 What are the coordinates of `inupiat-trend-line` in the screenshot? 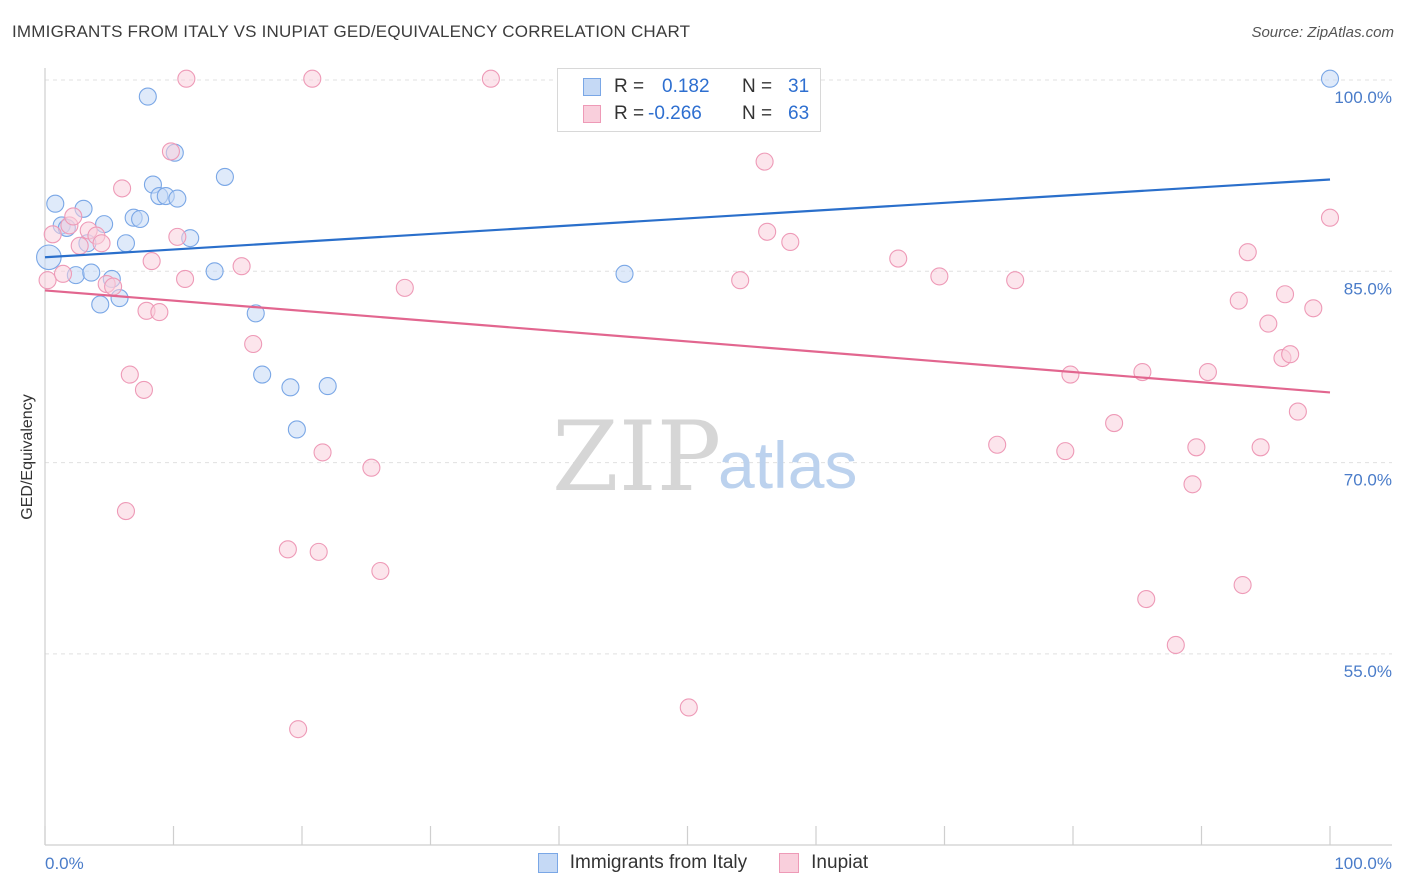 It's located at (687, 341).